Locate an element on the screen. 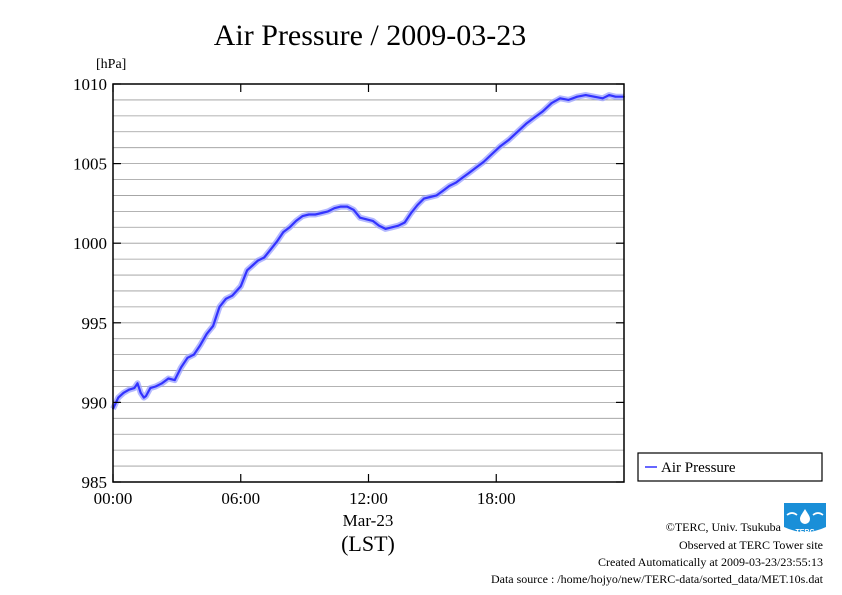 The height and width of the screenshot is (595, 842). x-tick-label: 12:00 is located at coordinates (368, 498).